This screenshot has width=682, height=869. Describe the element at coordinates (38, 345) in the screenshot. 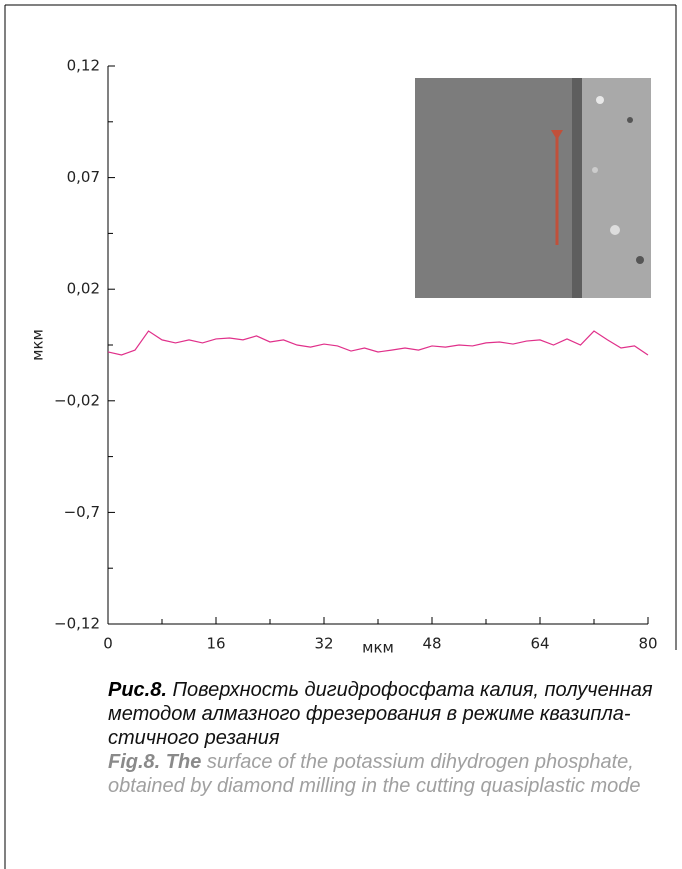

I see `y-axis-label: мкм` at that location.